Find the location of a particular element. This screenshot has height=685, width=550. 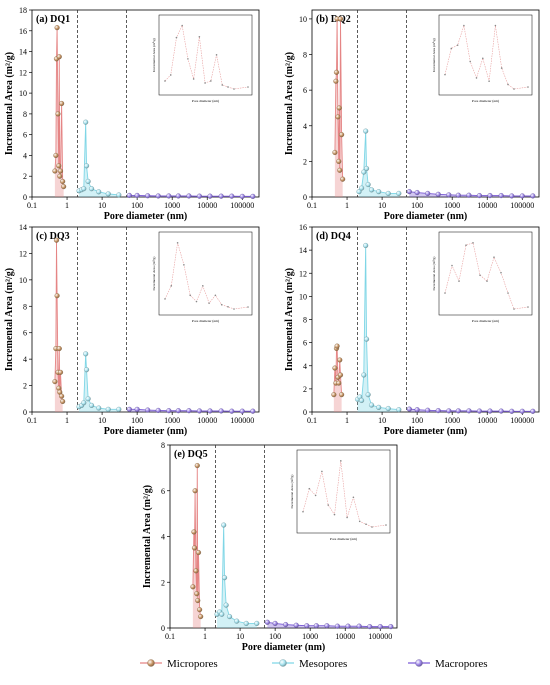

x-tick-label: 10000 is located at coordinates (207, 420).